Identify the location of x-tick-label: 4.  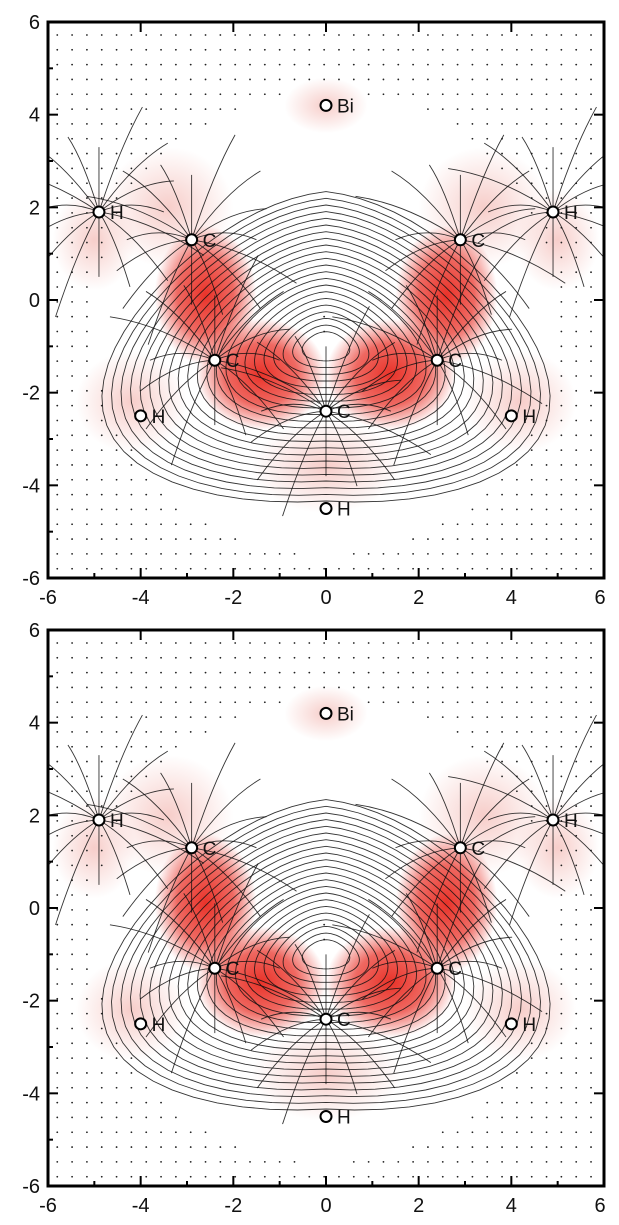
(511, 1206).